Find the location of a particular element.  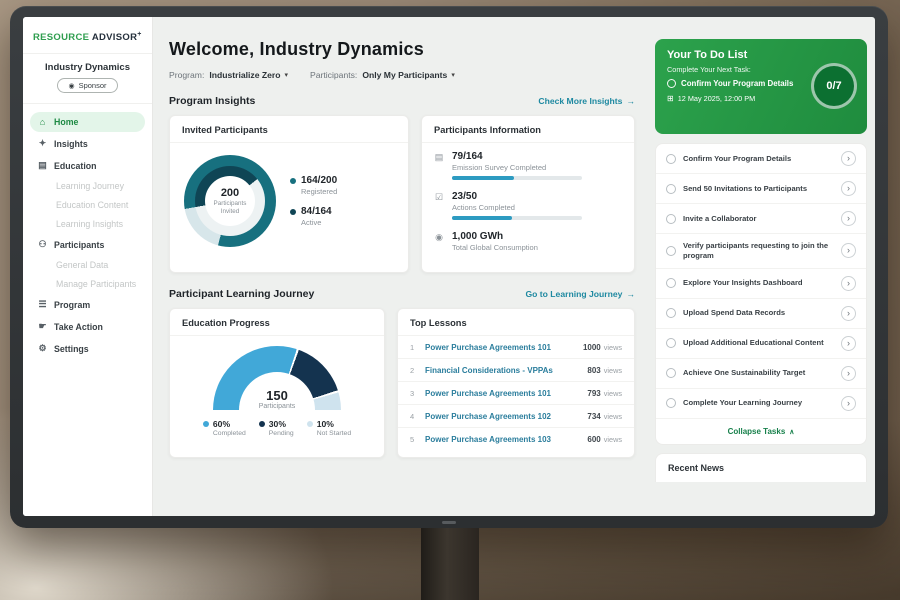

todo-progress-ring: 0/7 is located at coordinates (834, 86).